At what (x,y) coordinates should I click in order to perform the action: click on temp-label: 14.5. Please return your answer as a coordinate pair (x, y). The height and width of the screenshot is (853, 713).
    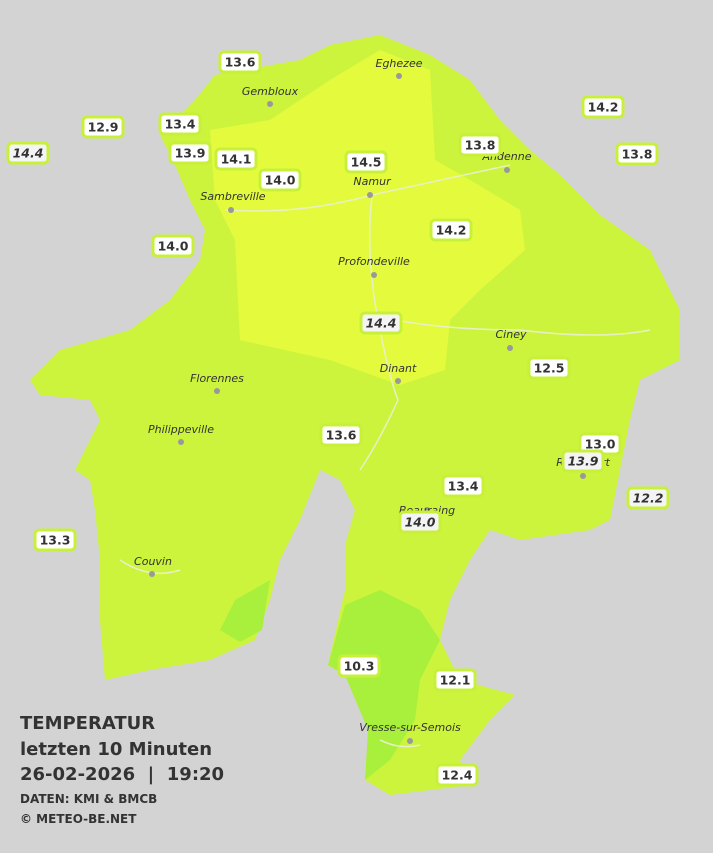
    Looking at the image, I should click on (366, 162).